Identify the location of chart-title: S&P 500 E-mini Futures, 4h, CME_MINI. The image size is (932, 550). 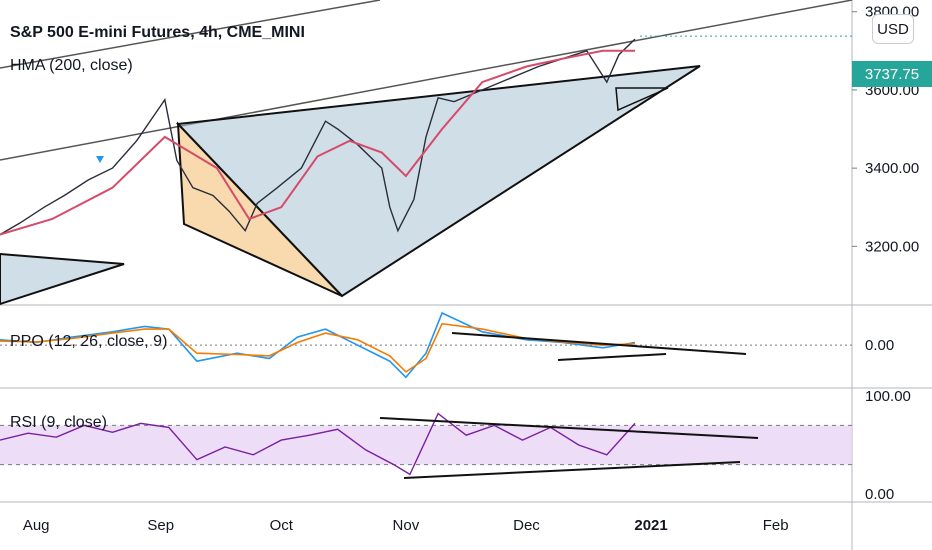
(157, 32).